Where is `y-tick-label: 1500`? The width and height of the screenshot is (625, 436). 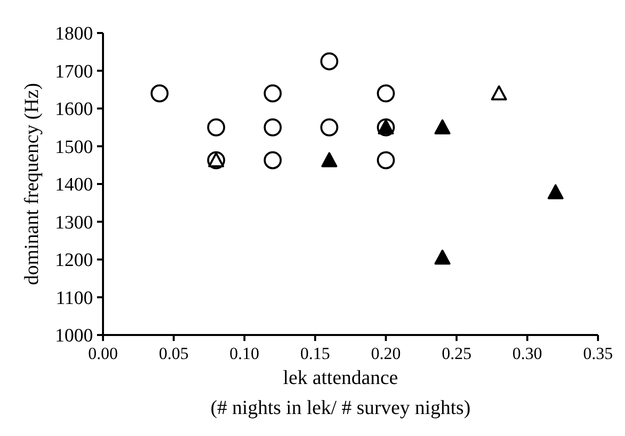 y-tick-label: 1500 is located at coordinates (74, 147).